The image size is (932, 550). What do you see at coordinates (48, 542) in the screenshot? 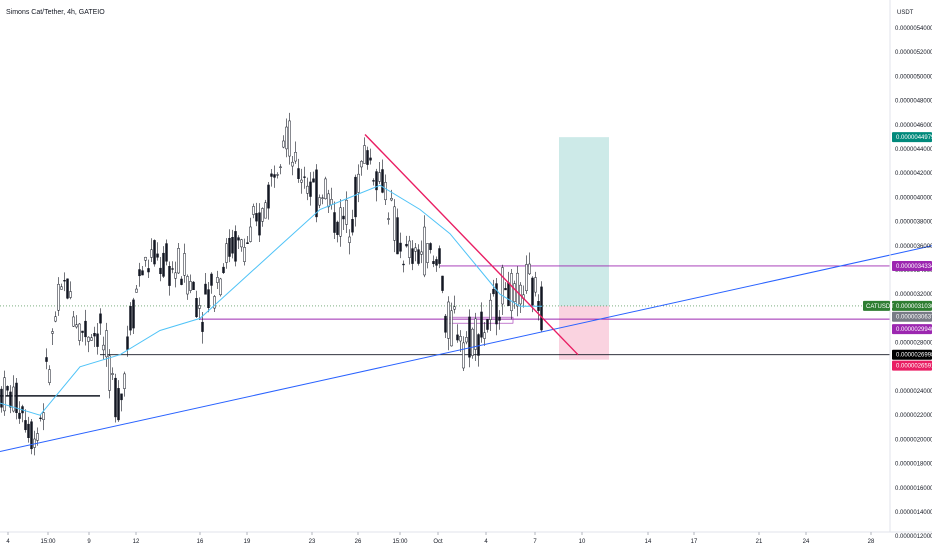
I see `time-tick-label: 15:00` at bounding box center [48, 542].